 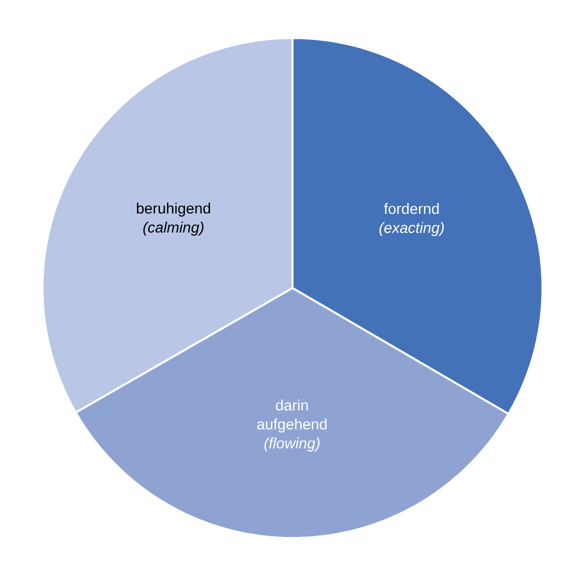 I want to click on slice-label: beruhigend (calming), so click(x=173, y=219).